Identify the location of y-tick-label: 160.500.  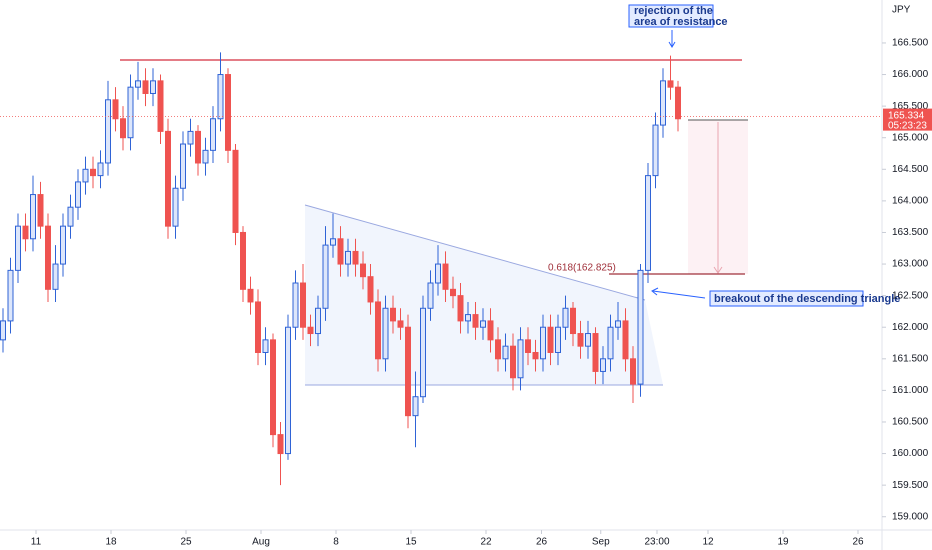
(910, 422).